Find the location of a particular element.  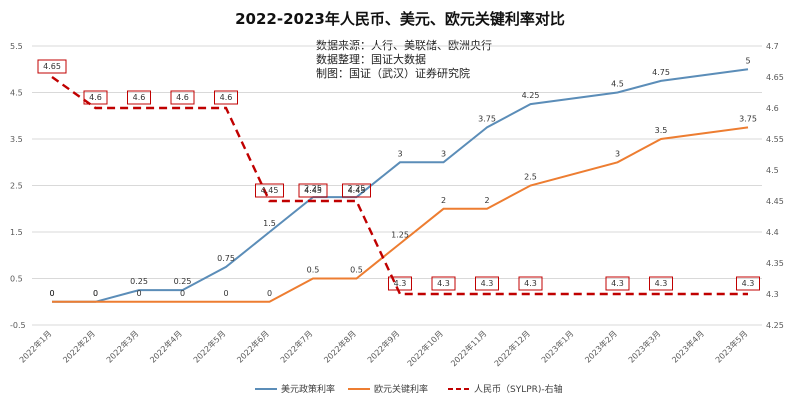

x-tick-label: 2022年5月 is located at coordinates (209, 346).